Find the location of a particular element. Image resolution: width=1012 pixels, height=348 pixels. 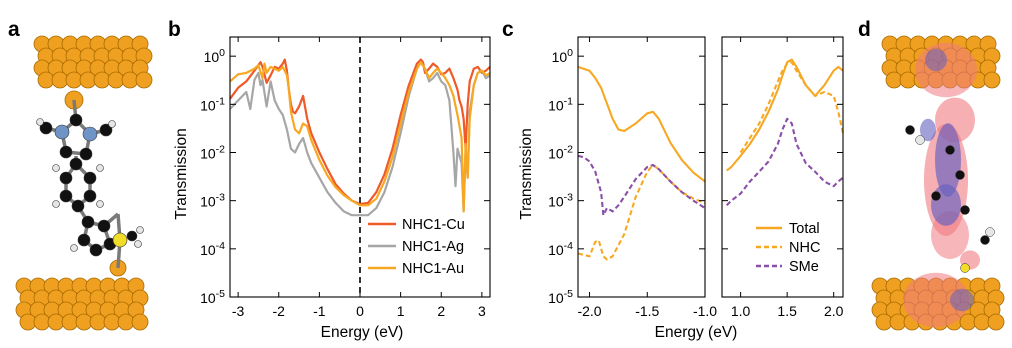

series-line-total-left is located at coordinates (641, 124).